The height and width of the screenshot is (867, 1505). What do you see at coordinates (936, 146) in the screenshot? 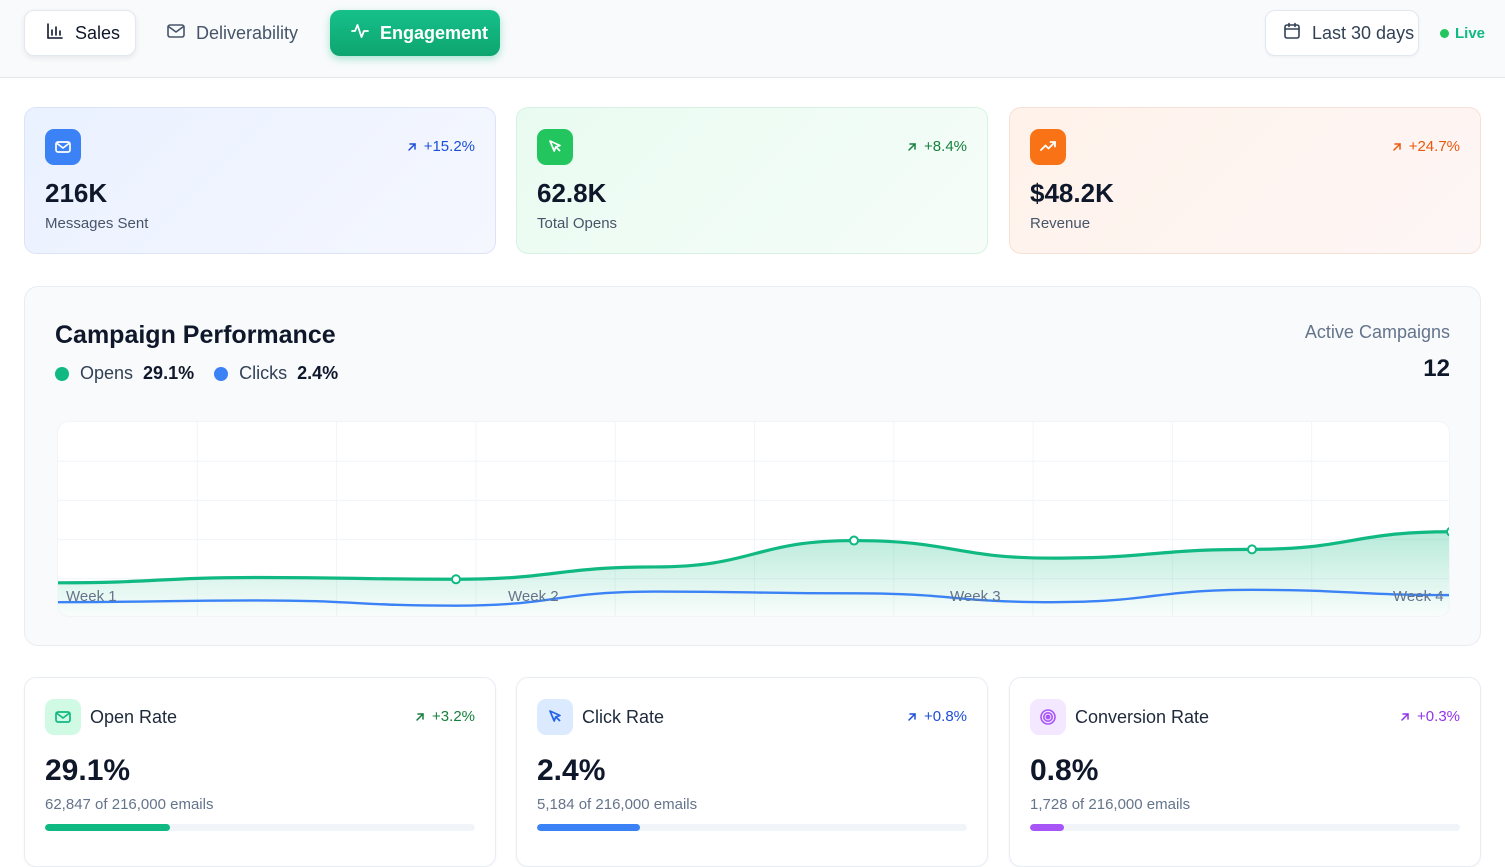
I see `stat-change: +8.4%` at bounding box center [936, 146].